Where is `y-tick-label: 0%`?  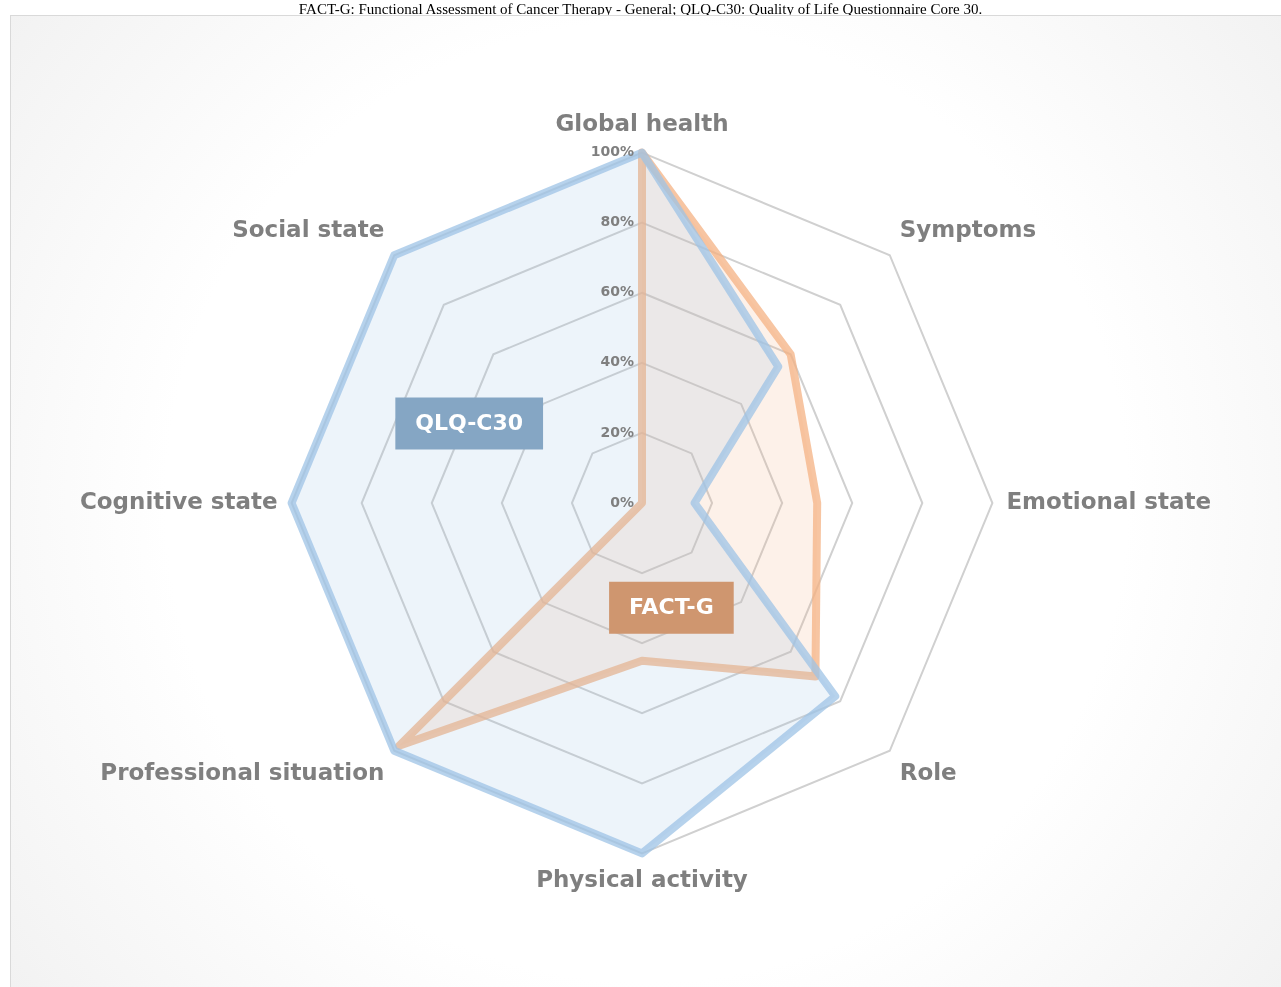 y-tick-label: 0% is located at coordinates (622, 501).